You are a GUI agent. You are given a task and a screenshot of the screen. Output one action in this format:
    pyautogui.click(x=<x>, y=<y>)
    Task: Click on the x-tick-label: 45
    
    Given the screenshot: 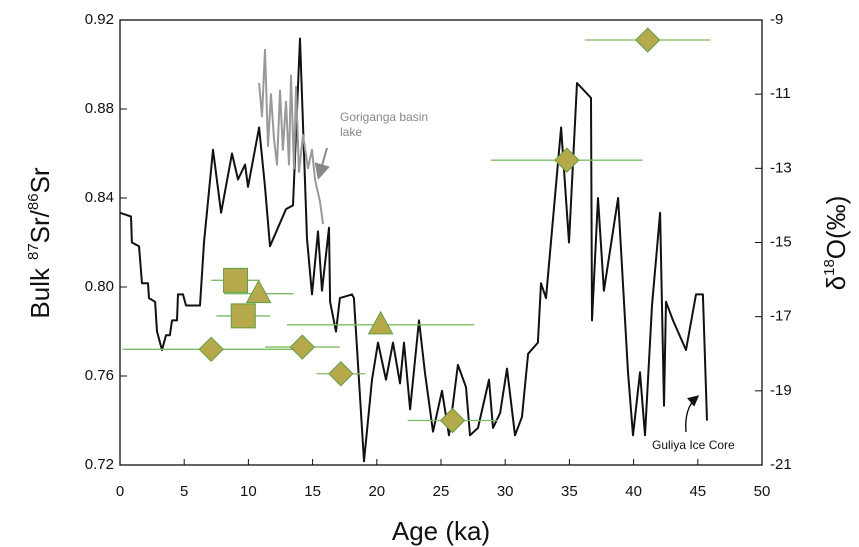 What is the action you would take?
    pyautogui.click(x=697, y=491)
    